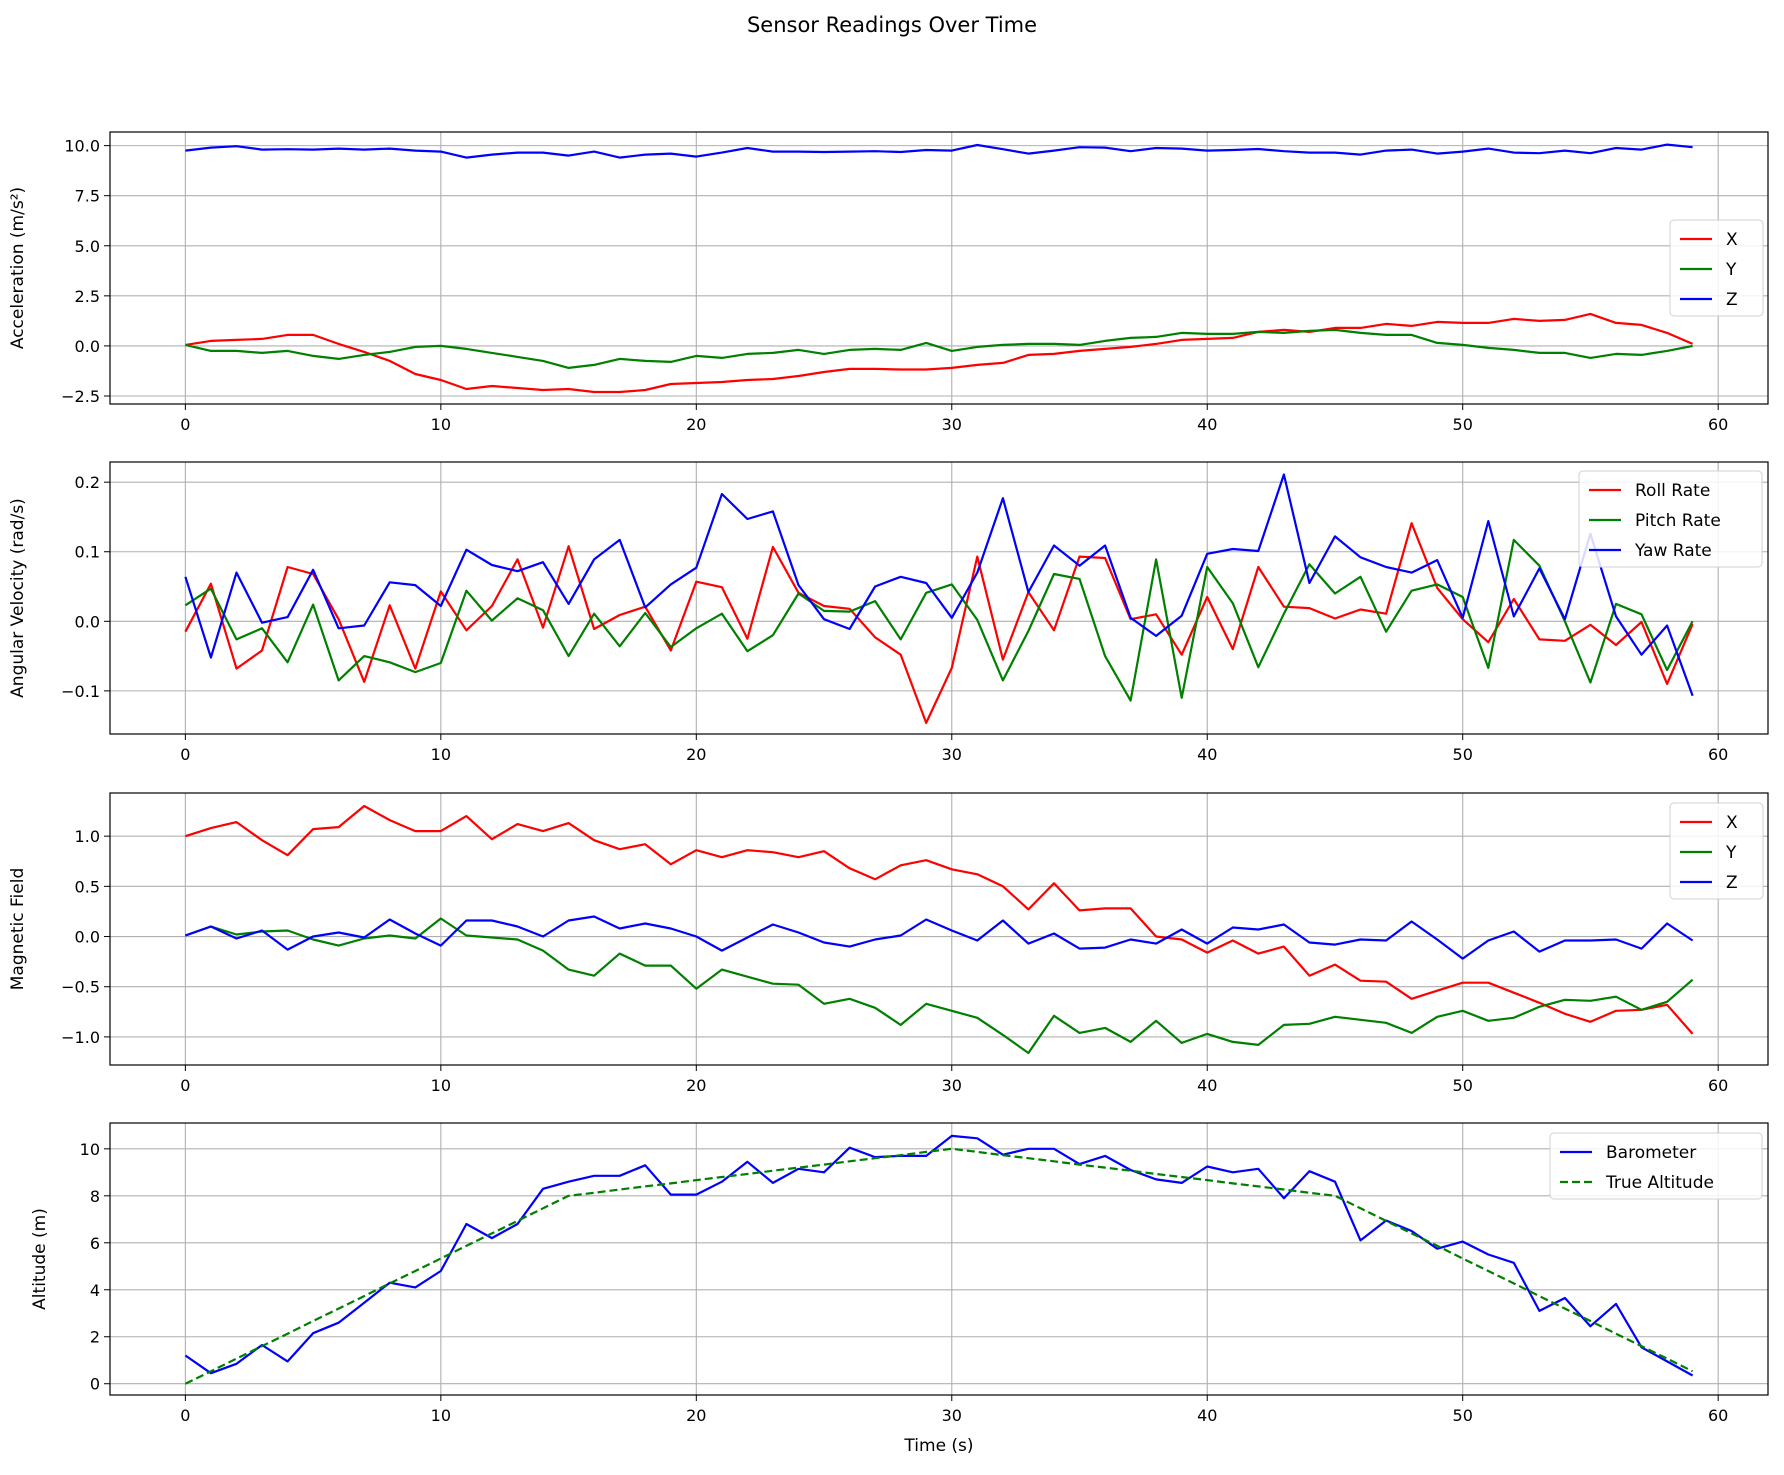 This screenshot has width=1784, height=1475. What do you see at coordinates (892, 25) in the screenshot?
I see `chart-title: Sensor Readings Over Time` at bounding box center [892, 25].